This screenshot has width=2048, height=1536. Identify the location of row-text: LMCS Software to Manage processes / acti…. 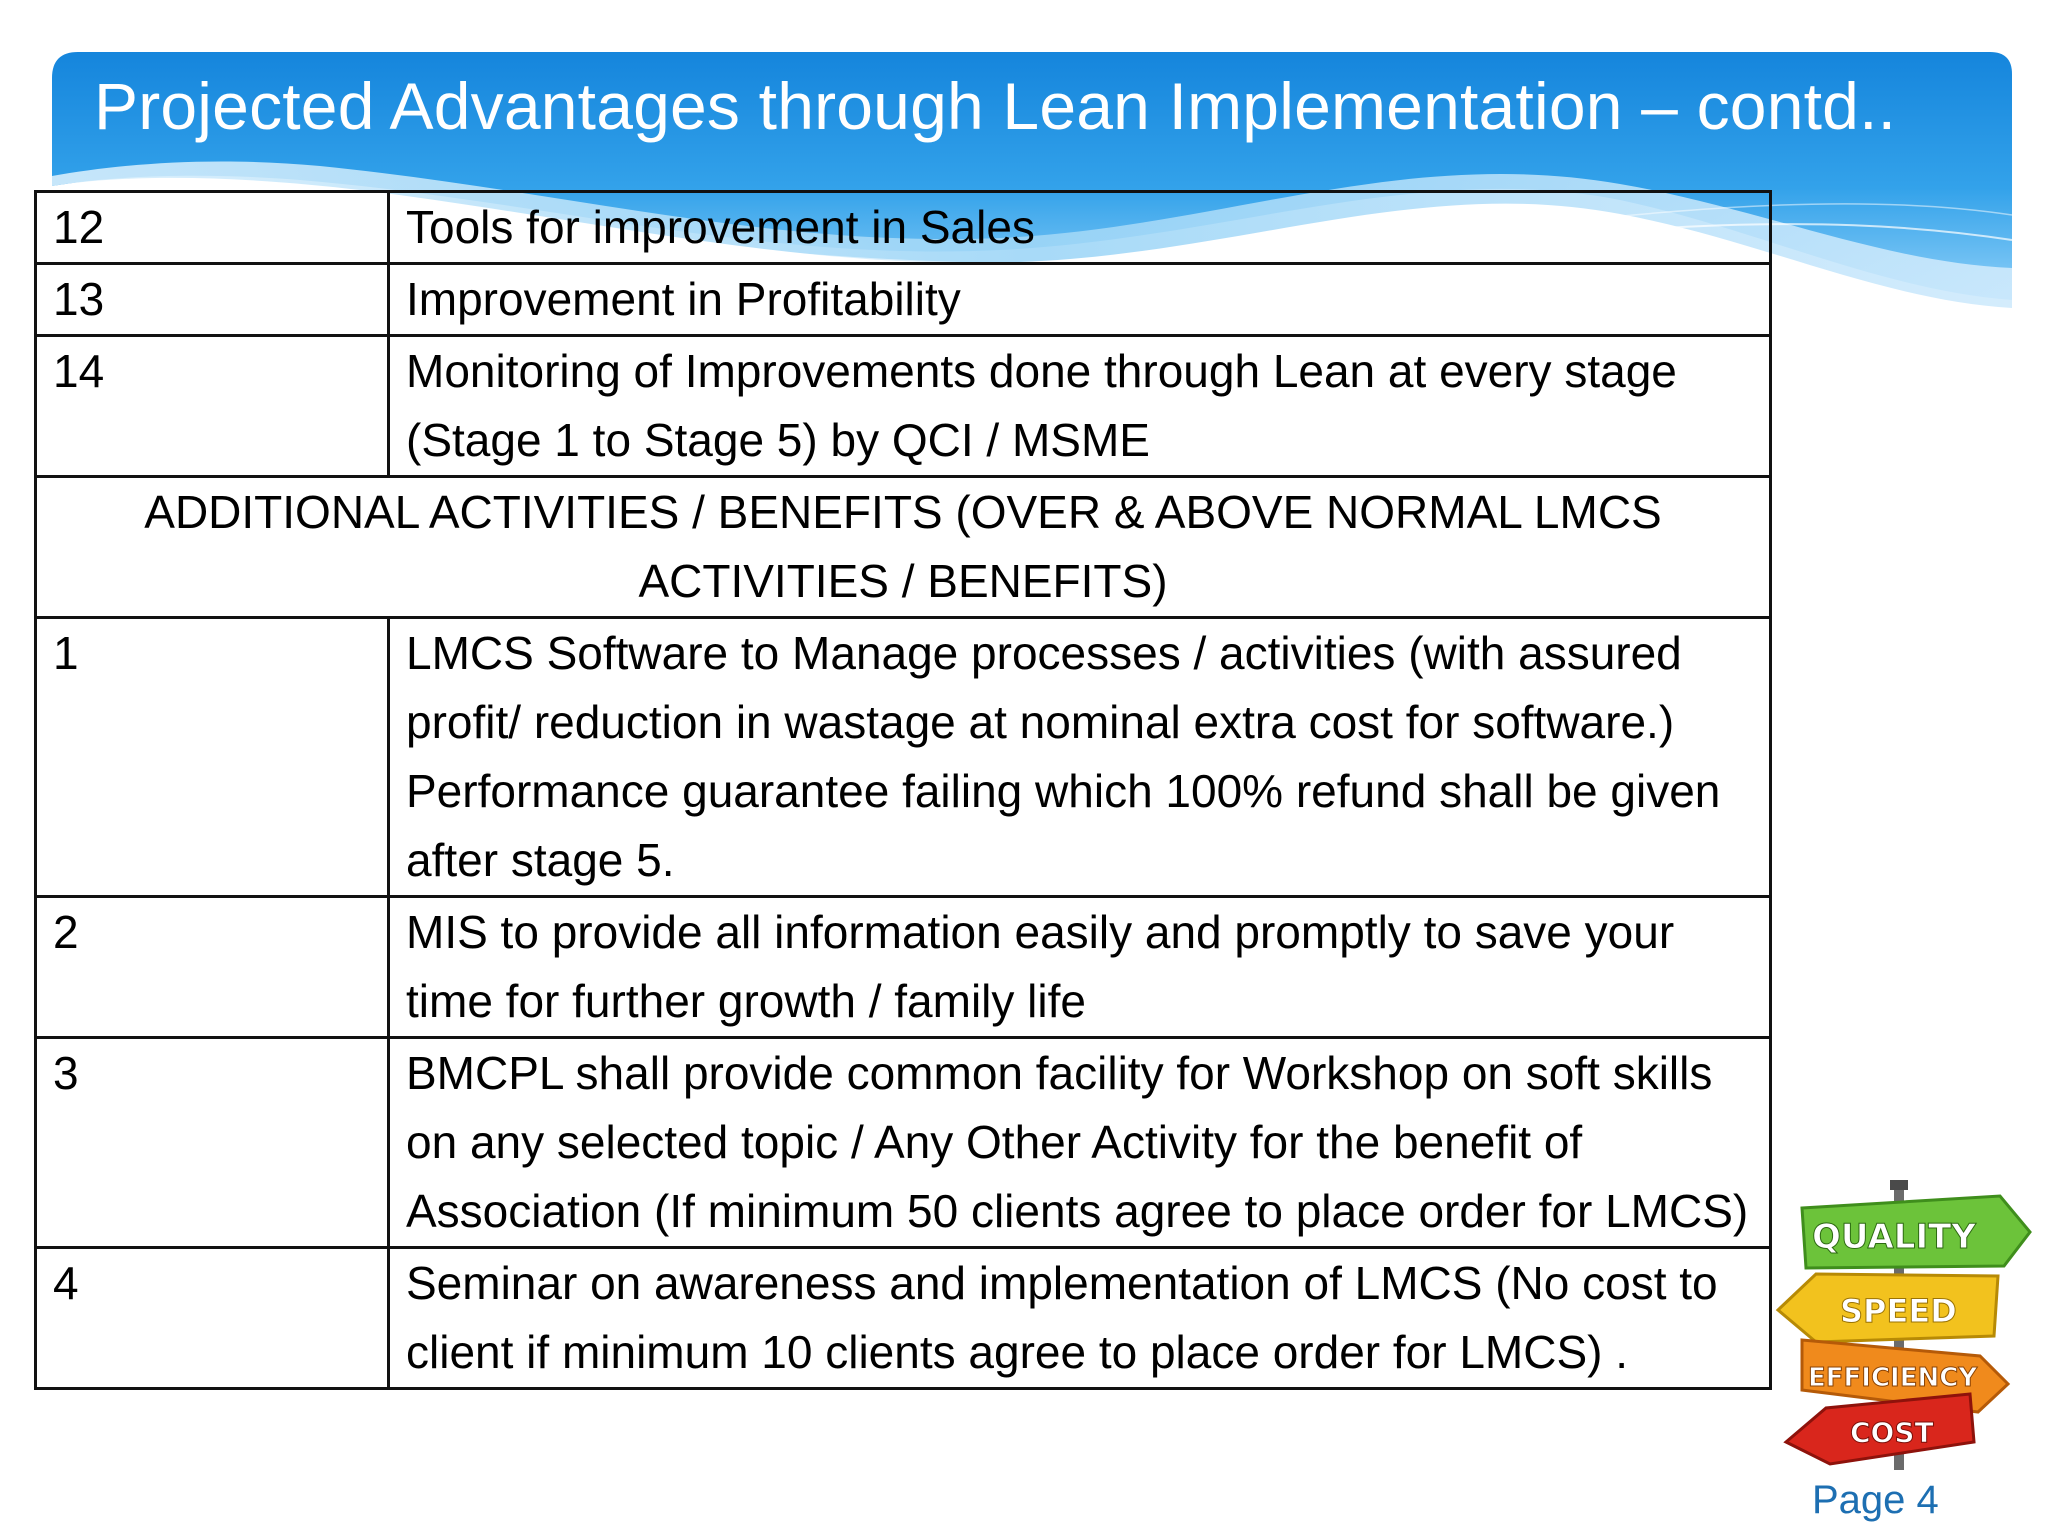
(1079, 757).